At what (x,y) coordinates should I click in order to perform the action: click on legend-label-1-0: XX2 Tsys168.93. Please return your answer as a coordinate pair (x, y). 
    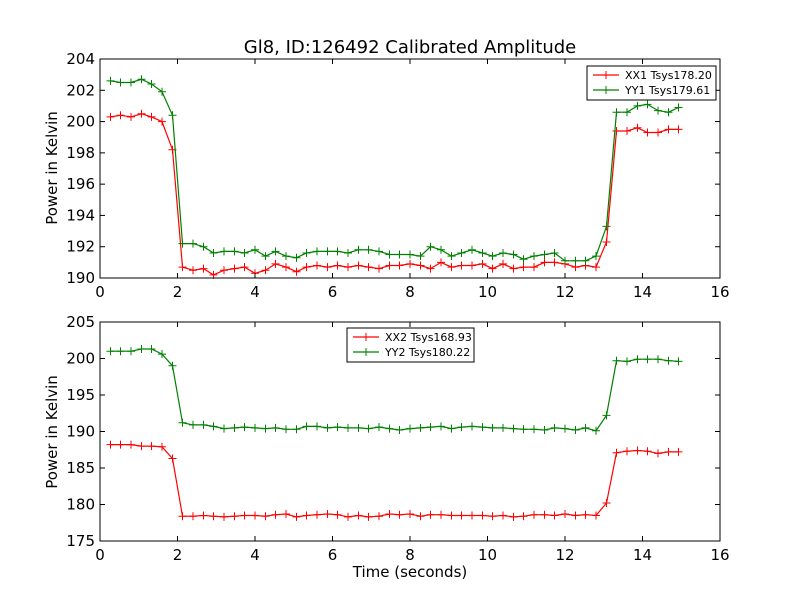
    Looking at the image, I should click on (428, 337).